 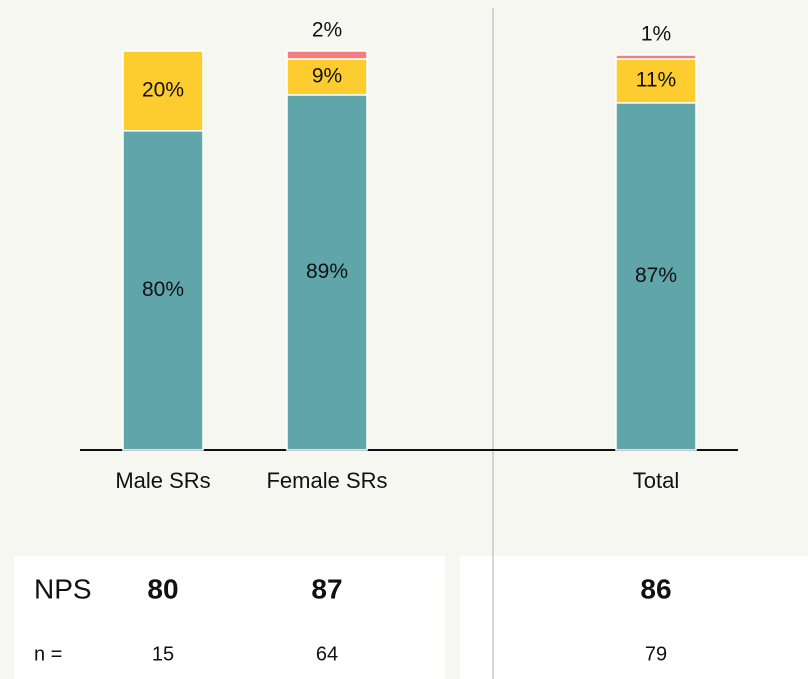 What do you see at coordinates (63, 588) in the screenshot?
I see `row-label: NPS` at bounding box center [63, 588].